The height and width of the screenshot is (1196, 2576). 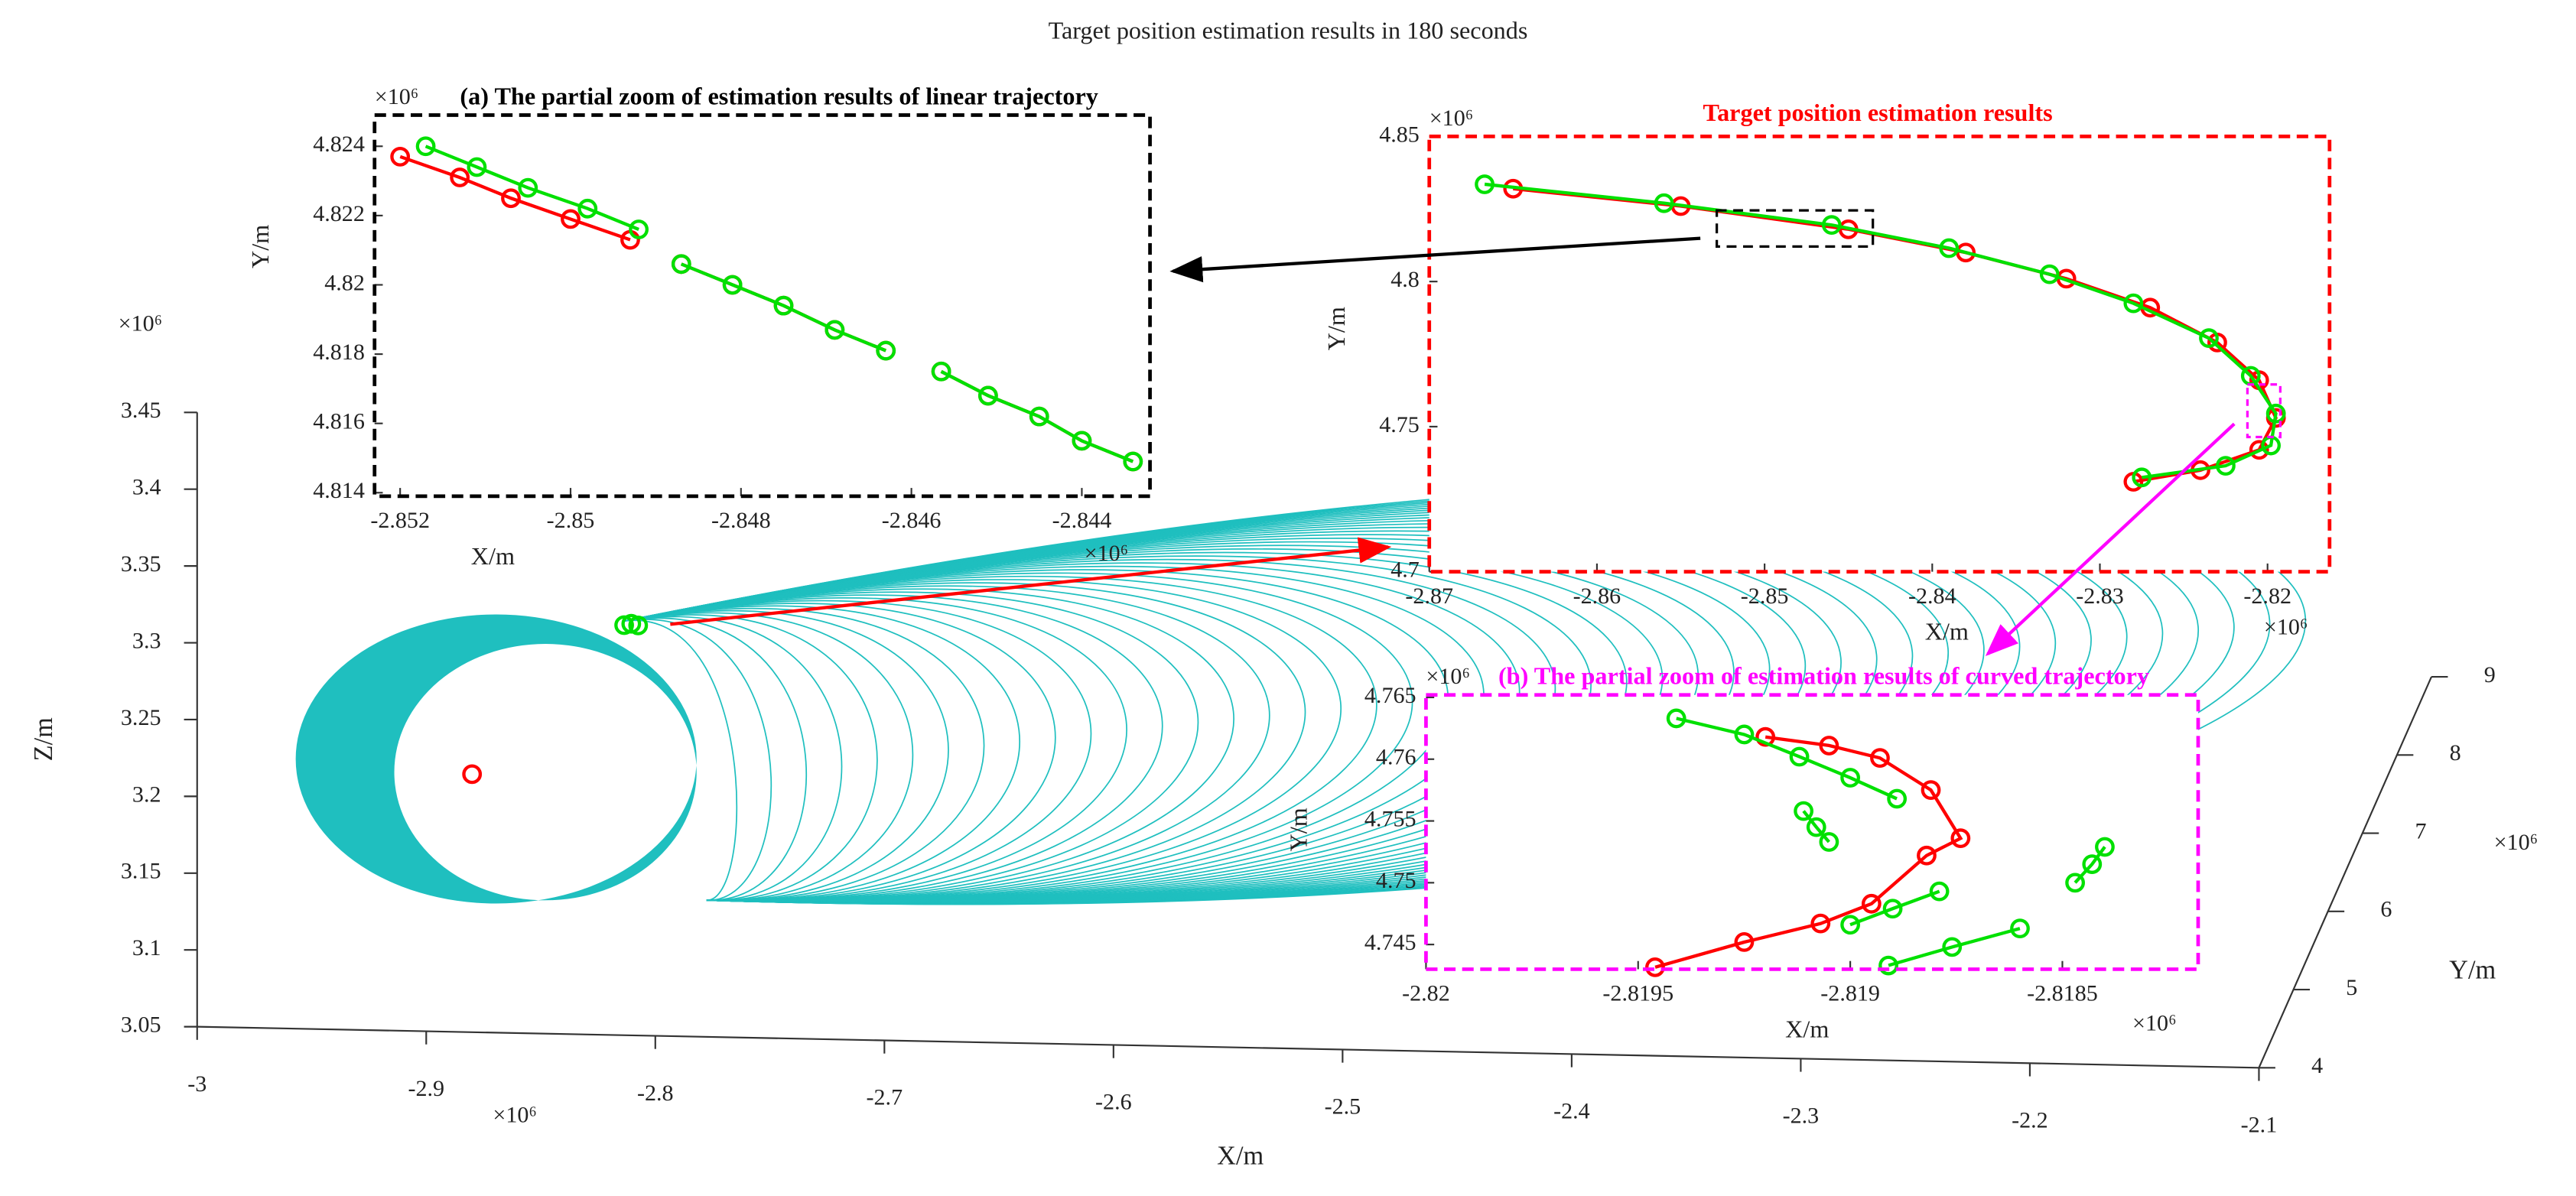 What do you see at coordinates (140, 323) in the screenshot?
I see `z-exponent: ×10⁶` at bounding box center [140, 323].